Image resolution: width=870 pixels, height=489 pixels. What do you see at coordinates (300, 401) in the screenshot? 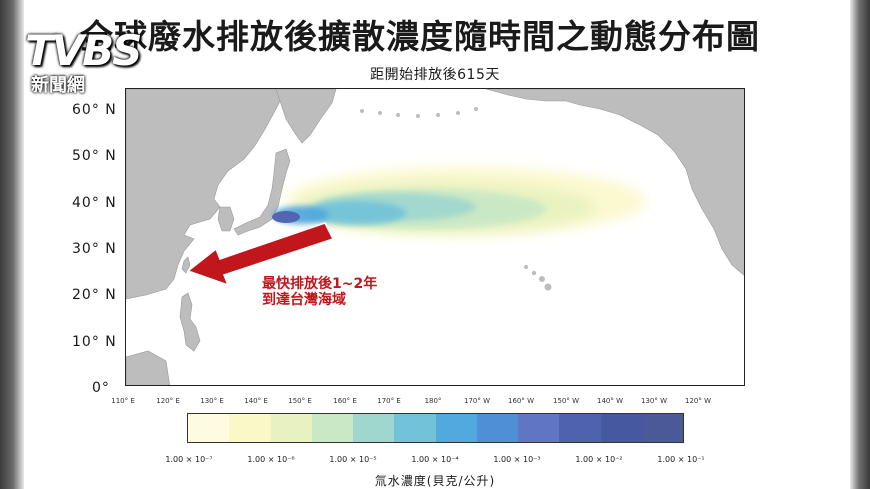
I see `lon-label-150e: 150° E` at bounding box center [300, 401].